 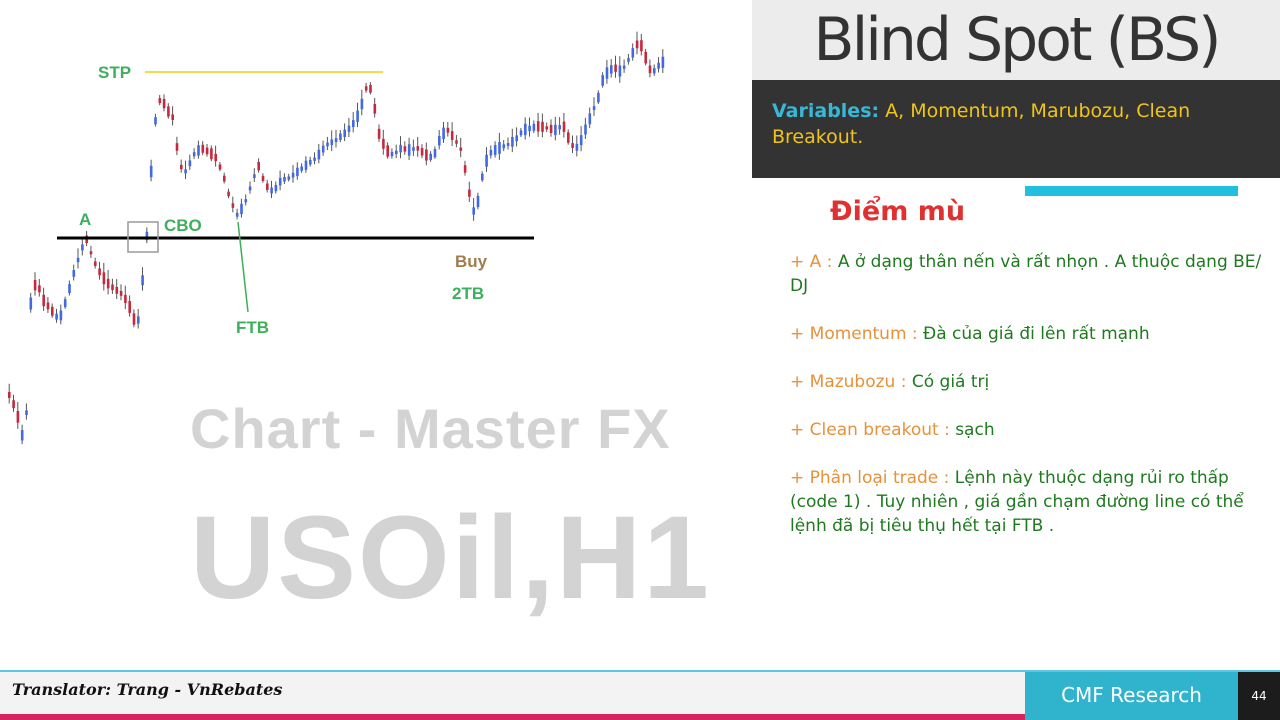 I want to click on footer, so click(x=512, y=693).